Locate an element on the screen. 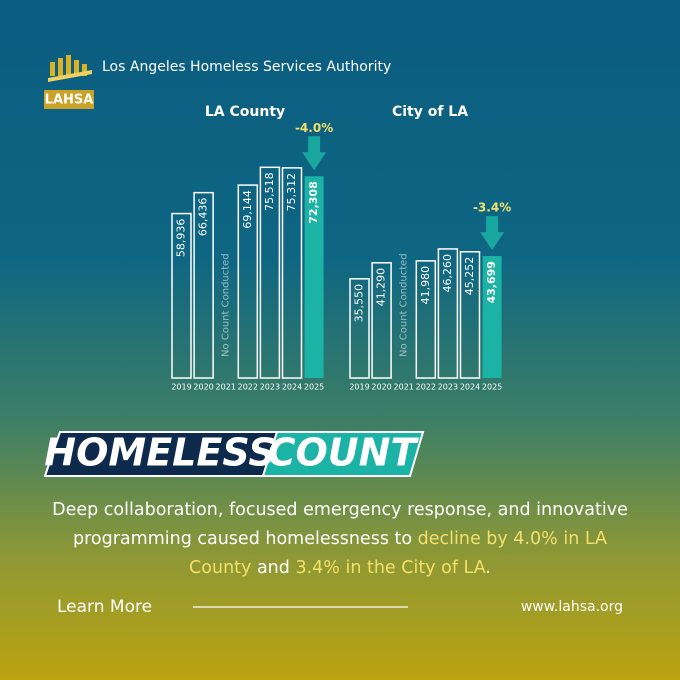  logo-icon is located at coordinates (70, 68).